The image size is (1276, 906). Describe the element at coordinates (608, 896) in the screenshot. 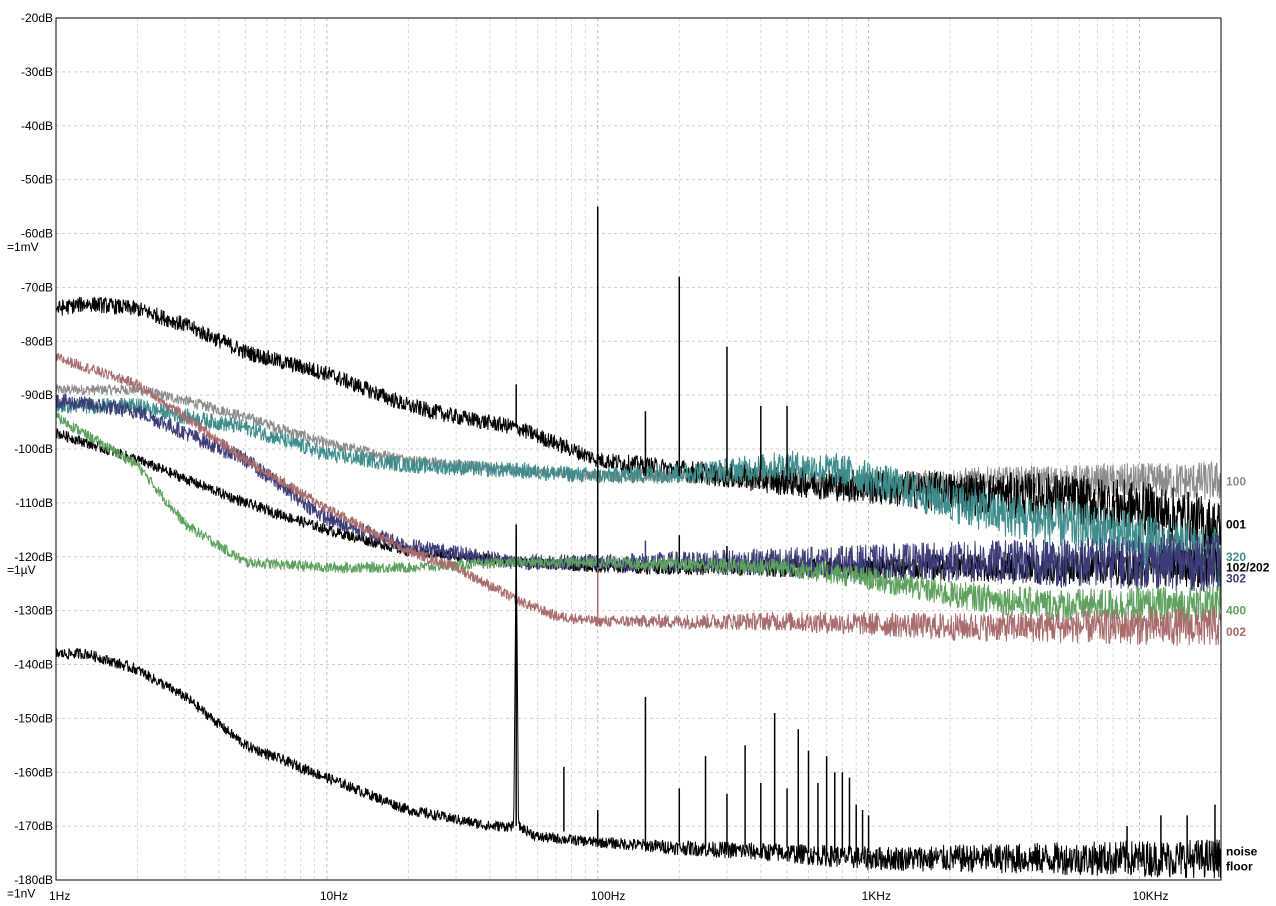

I see `x-tick-label: 100Hz` at that location.